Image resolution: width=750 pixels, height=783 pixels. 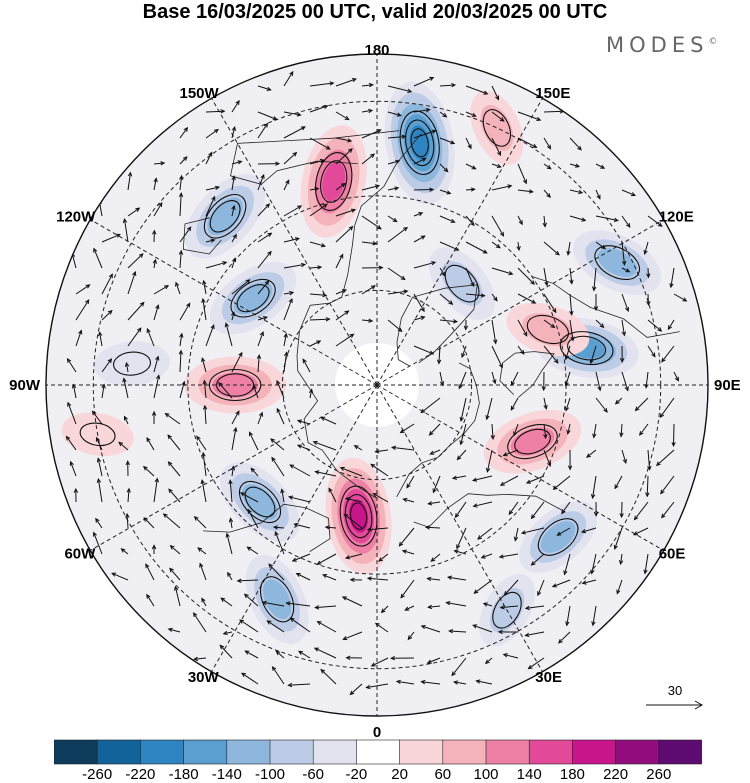 What do you see at coordinates (183, 774) in the screenshot?
I see `colorbar-tick-label: -180` at bounding box center [183, 774].